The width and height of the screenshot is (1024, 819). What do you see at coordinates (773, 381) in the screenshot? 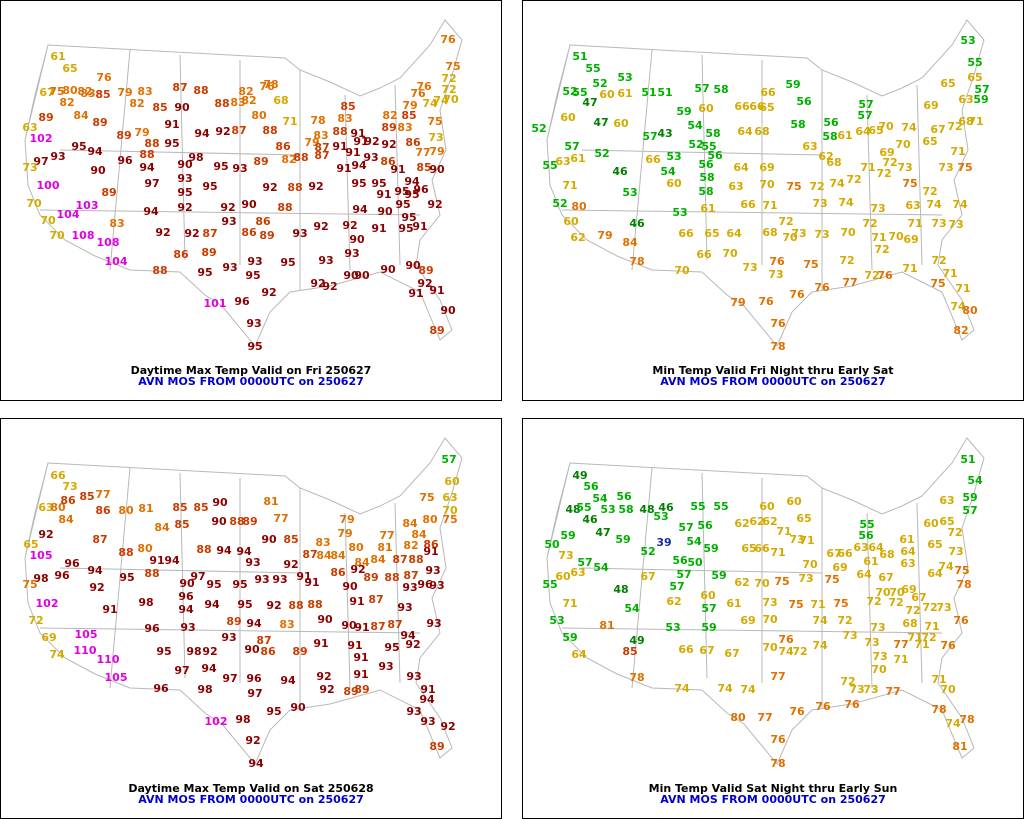
I see `panel-subtitle: AVN MOS FROM 0000UTC on 250627` at bounding box center [773, 381].